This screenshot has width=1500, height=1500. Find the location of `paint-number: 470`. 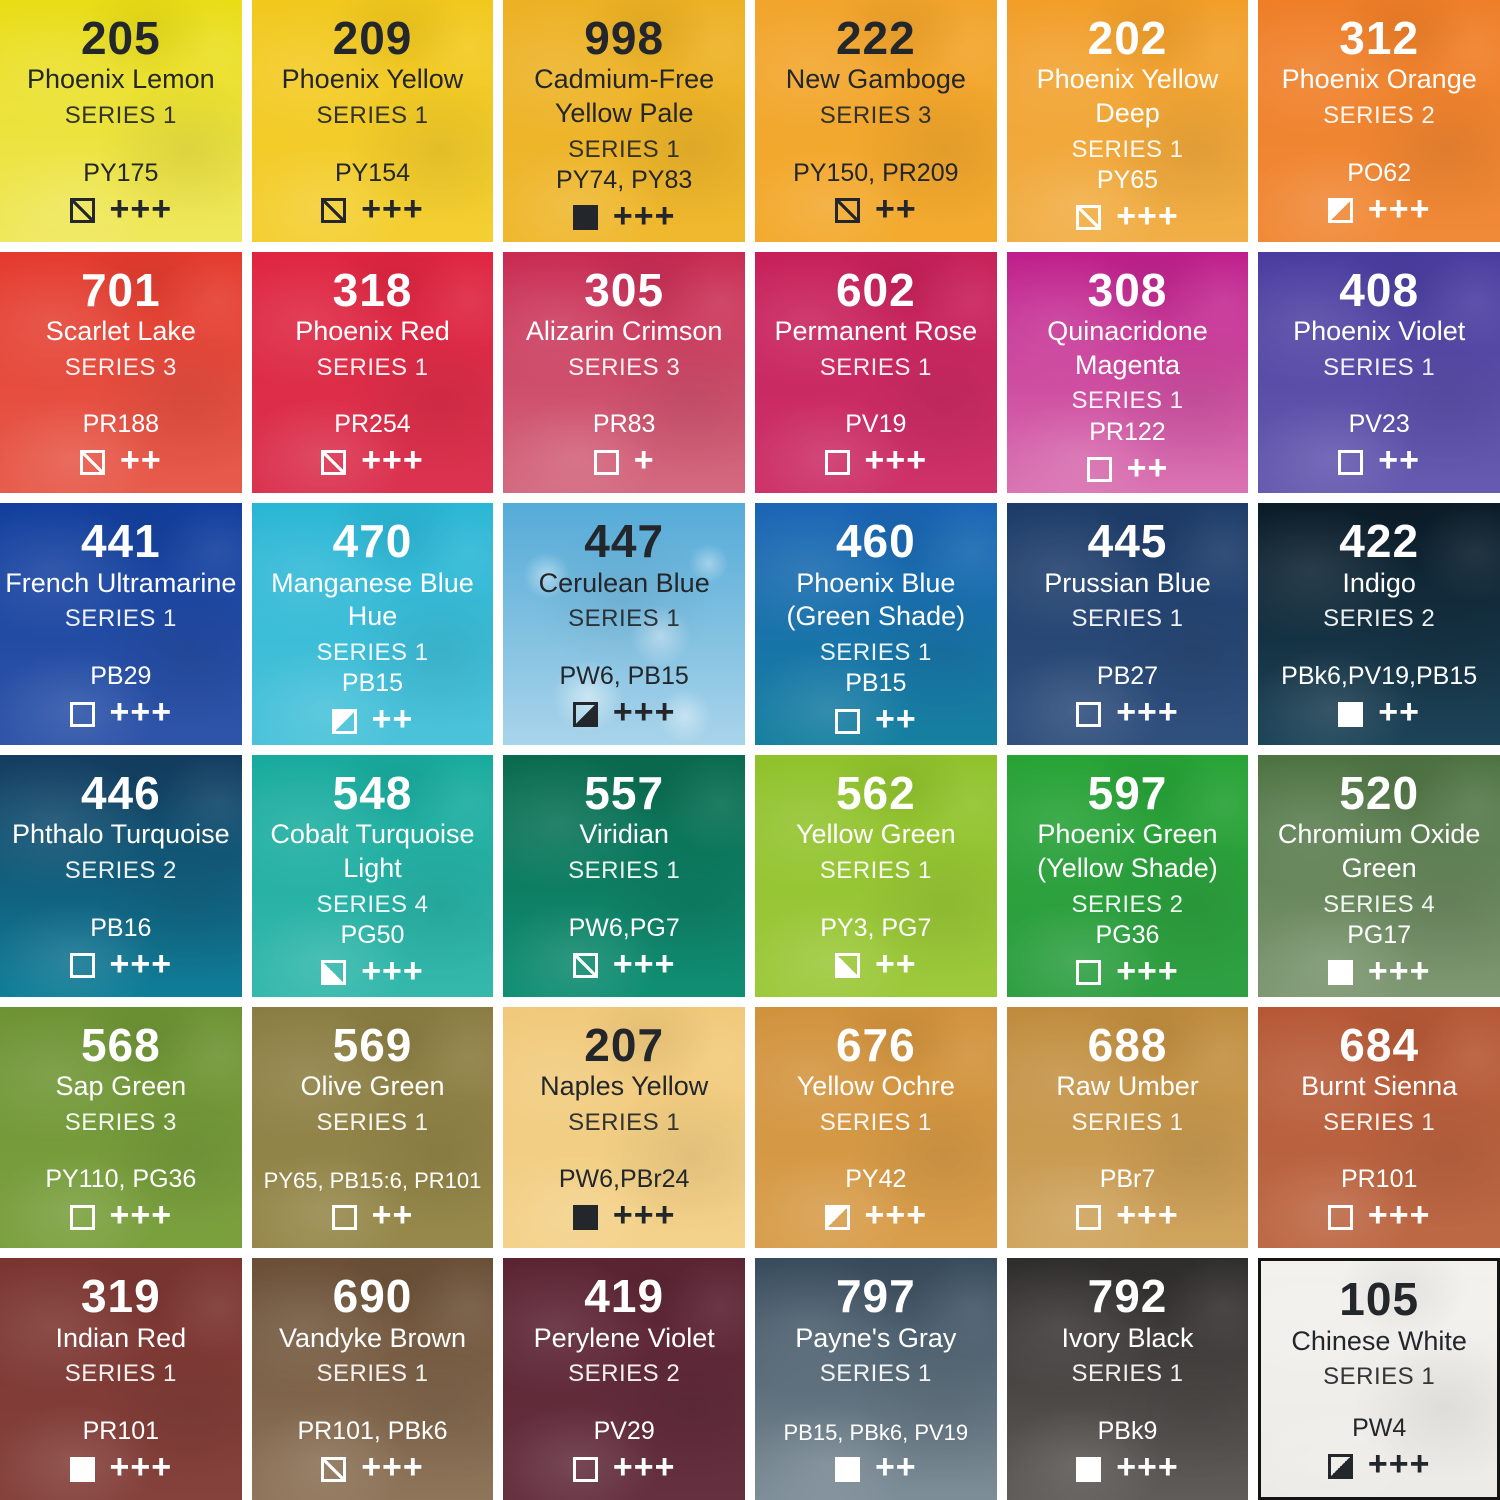

paint-number: 470 is located at coordinates (372, 541).